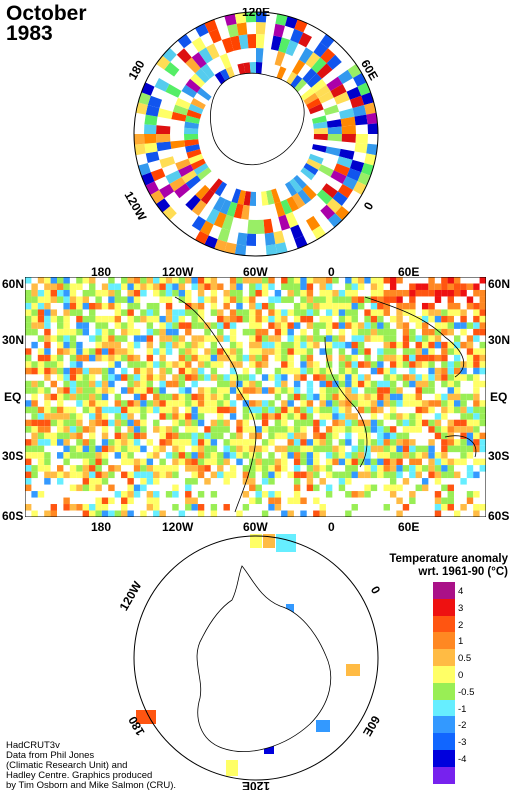 The width and height of the screenshot is (512, 800). I want to click on title-year: 1983, so click(29, 33).